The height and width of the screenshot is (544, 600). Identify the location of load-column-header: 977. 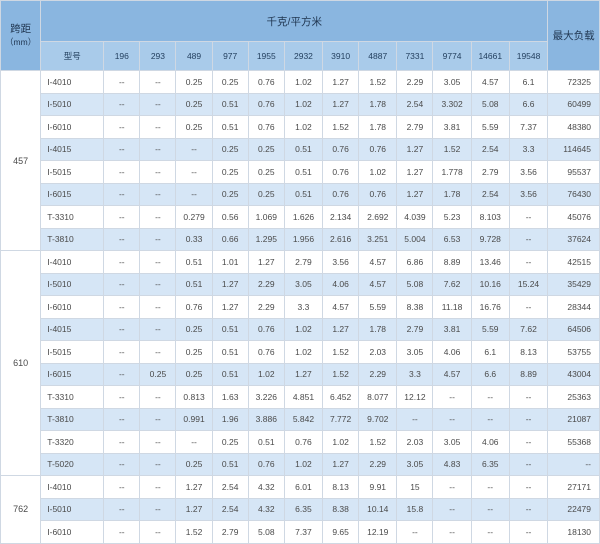
(230, 56).